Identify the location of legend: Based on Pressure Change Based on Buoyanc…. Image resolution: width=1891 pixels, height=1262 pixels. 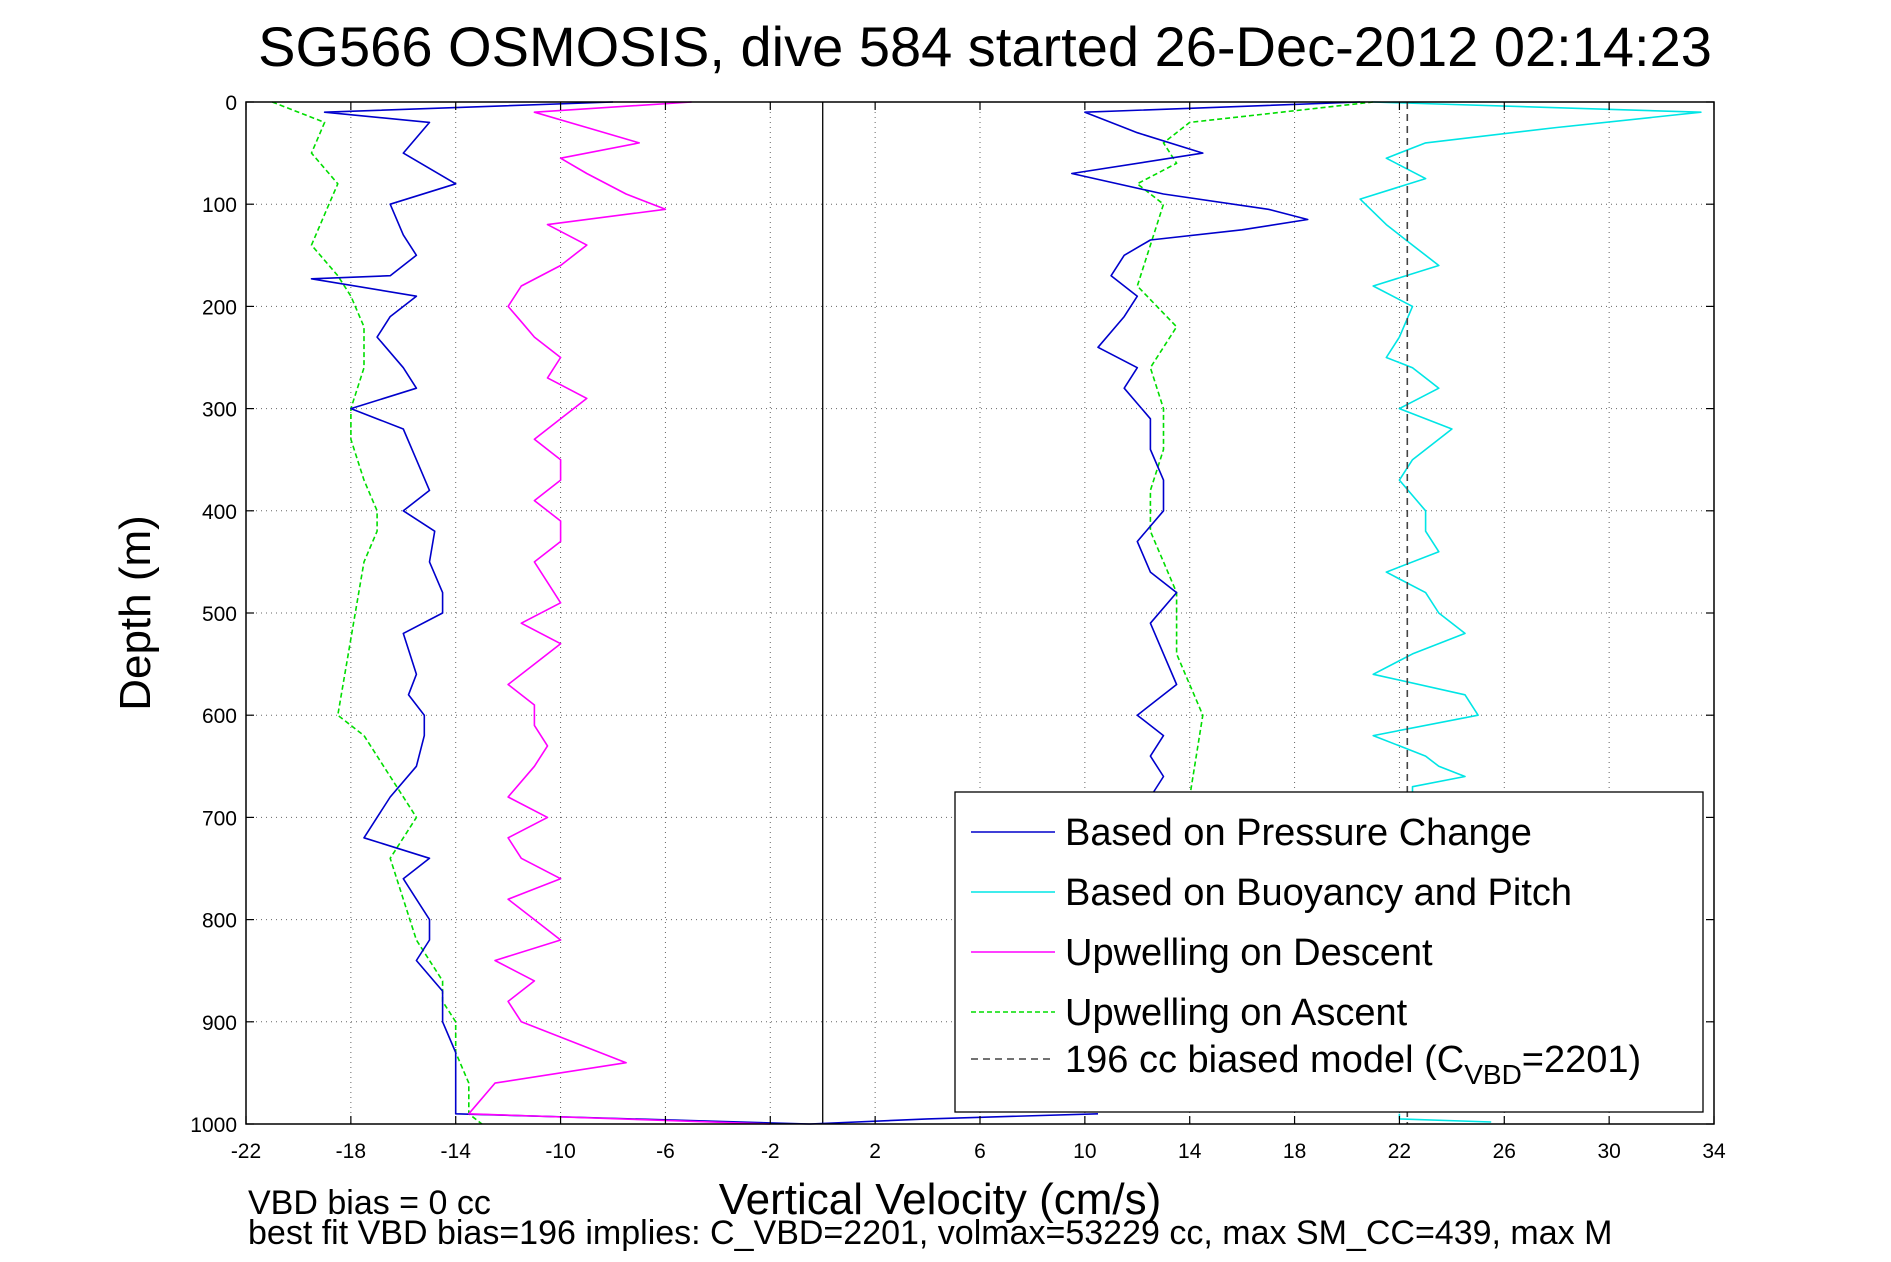
(1329, 952).